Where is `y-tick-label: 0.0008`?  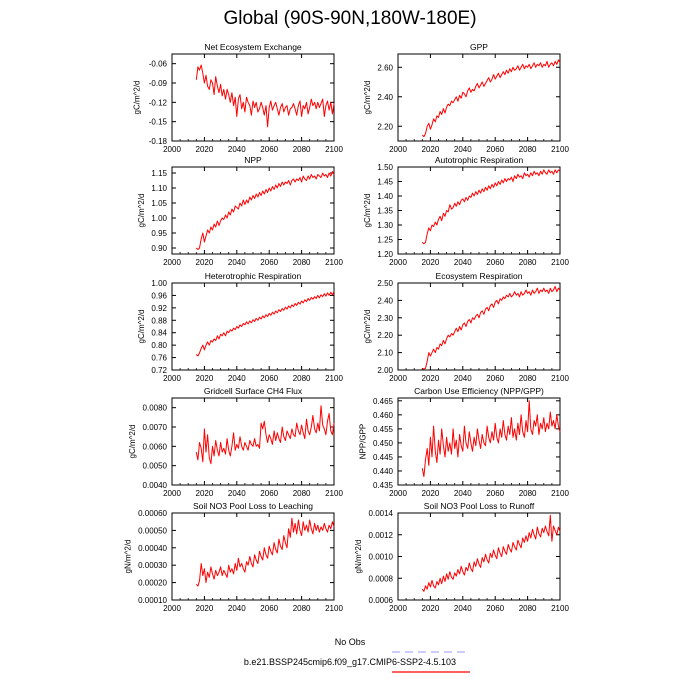
y-tick-label: 0.0008 is located at coordinates (381, 578).